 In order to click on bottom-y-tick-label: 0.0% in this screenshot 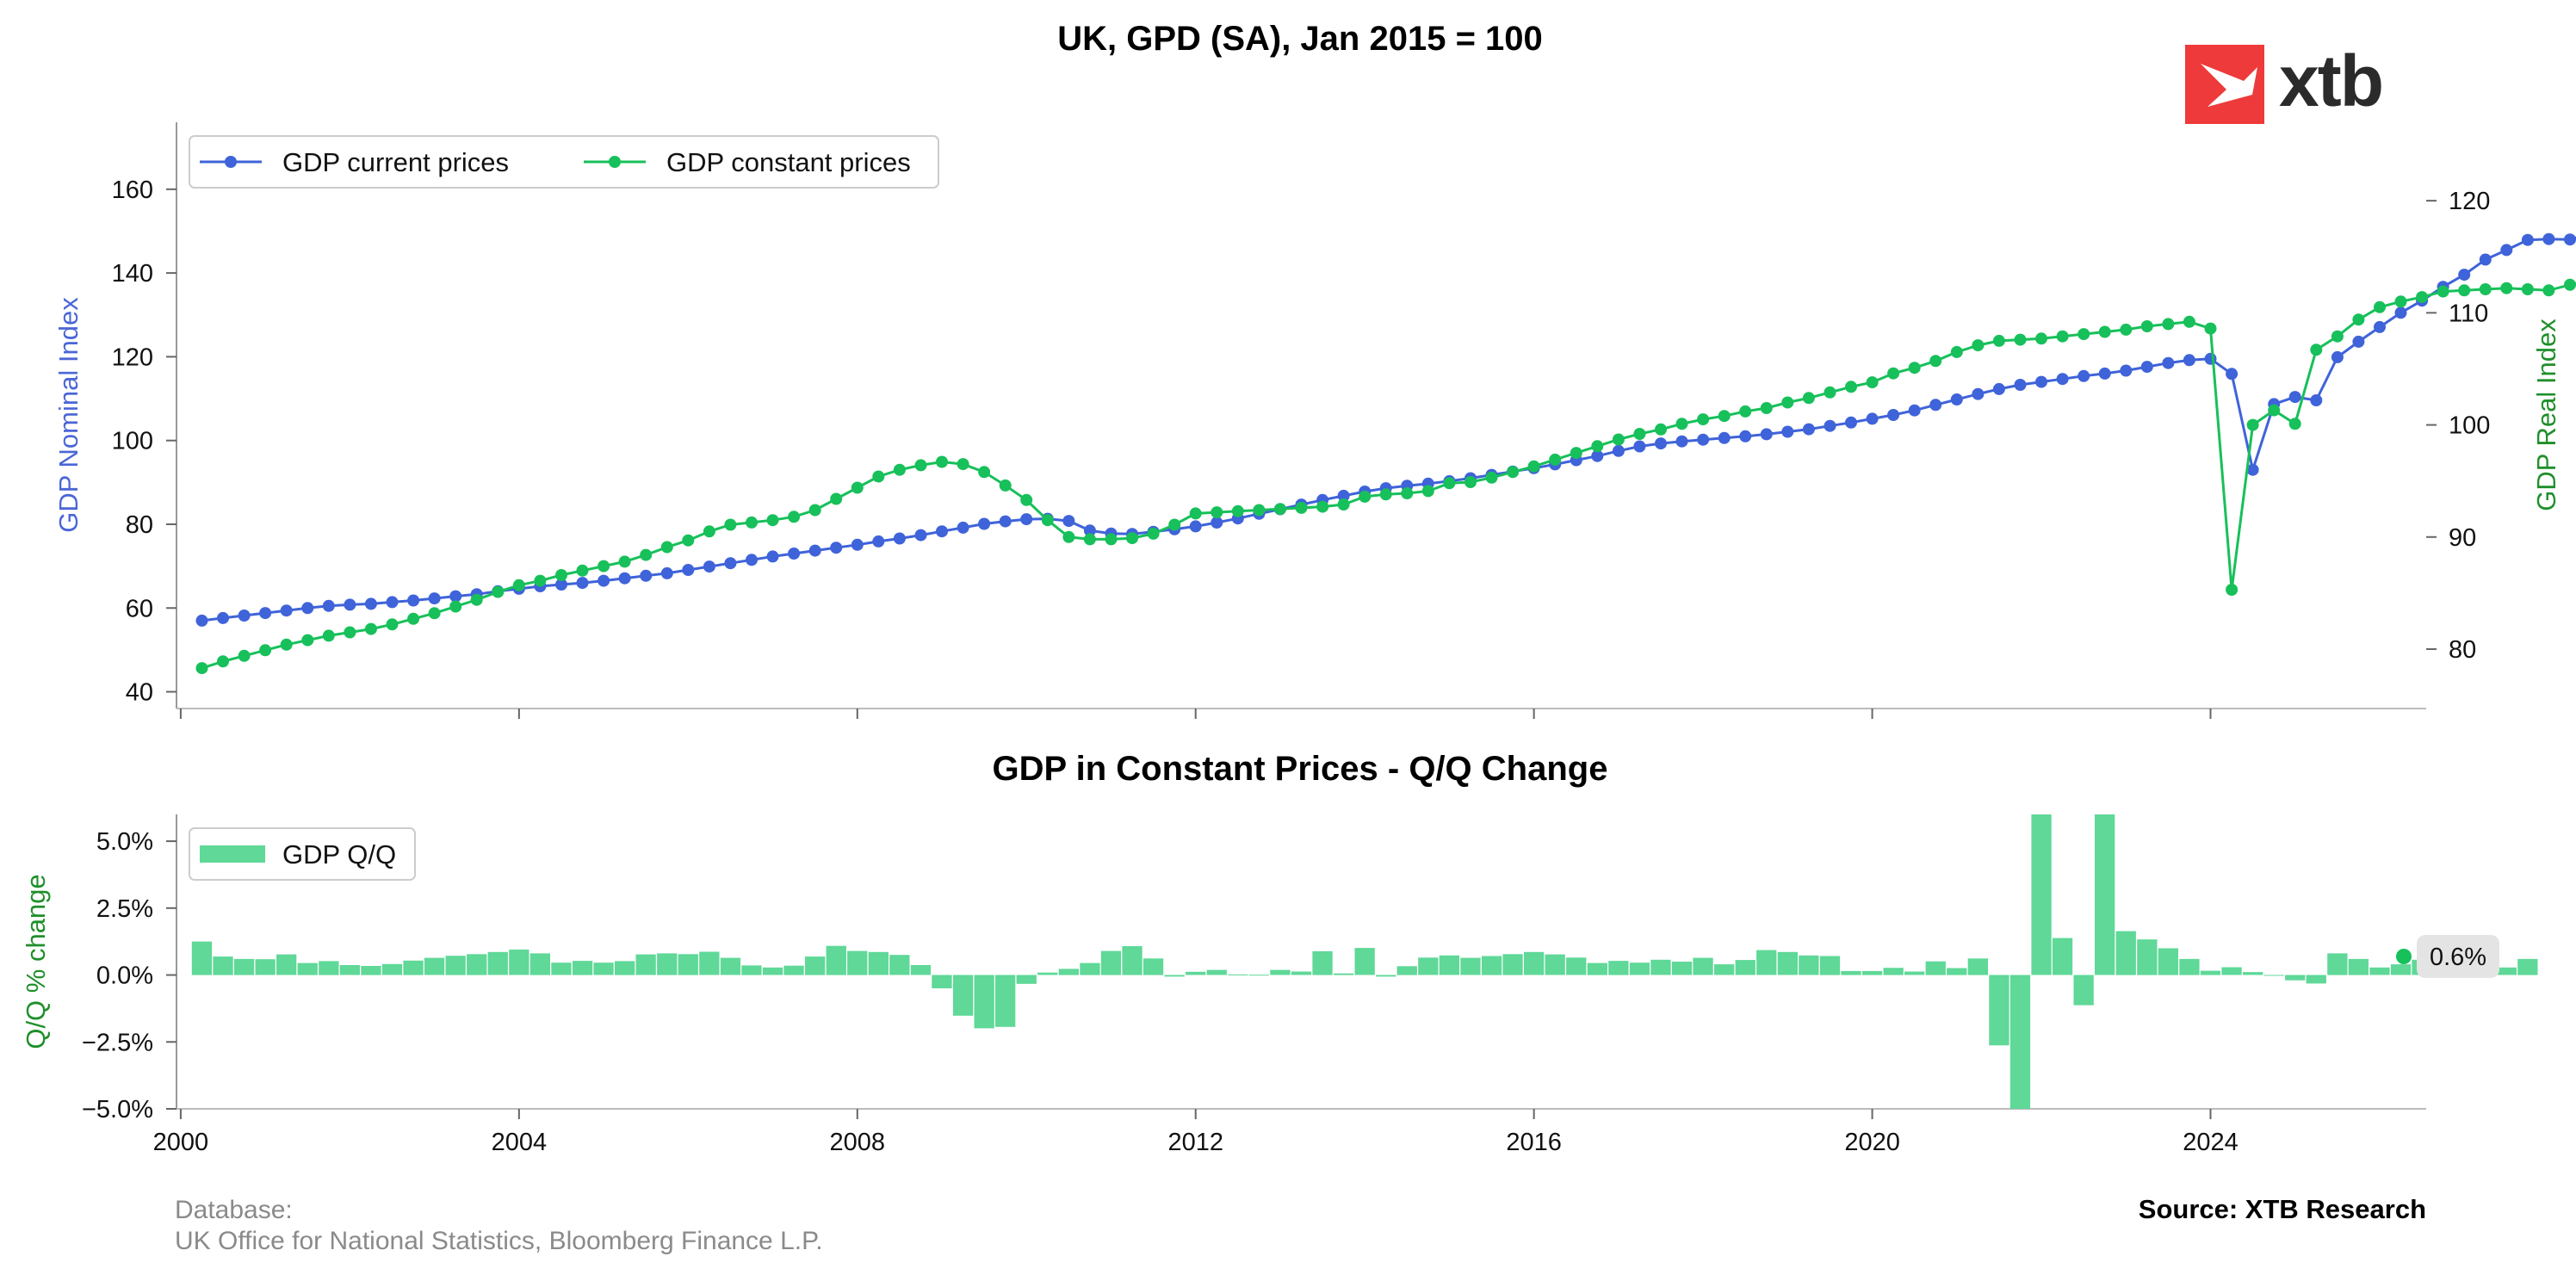, I will do `click(125, 976)`.